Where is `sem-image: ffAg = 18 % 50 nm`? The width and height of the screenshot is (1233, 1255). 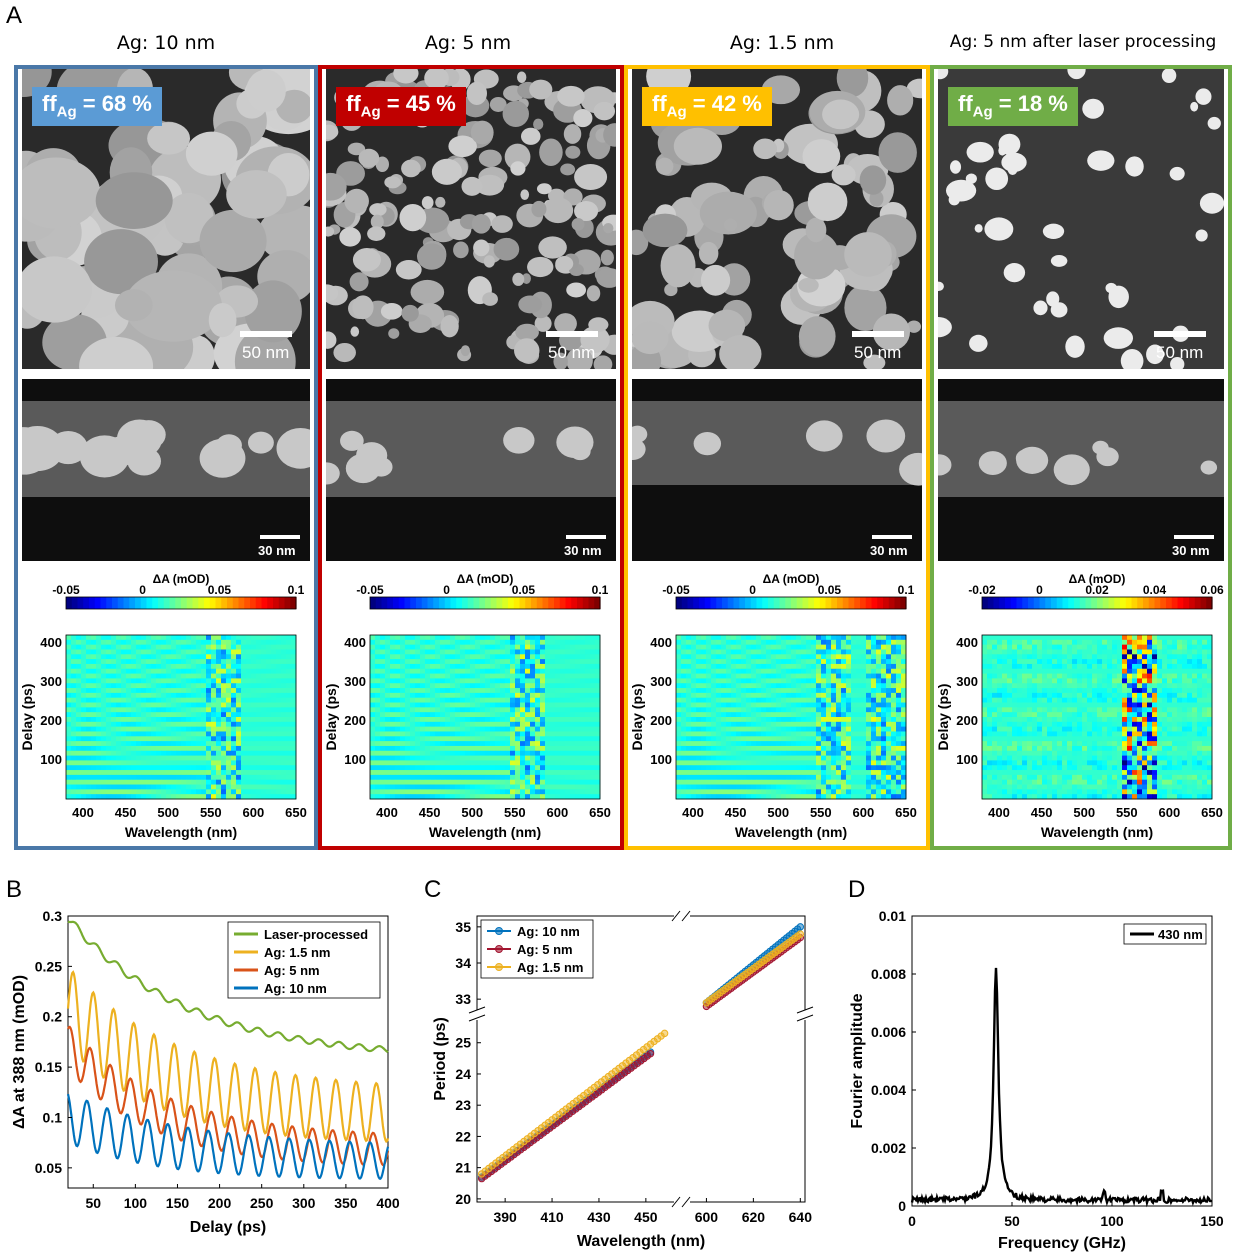
sem-image: ffAg = 18 % 50 nm is located at coordinates (1081, 219).